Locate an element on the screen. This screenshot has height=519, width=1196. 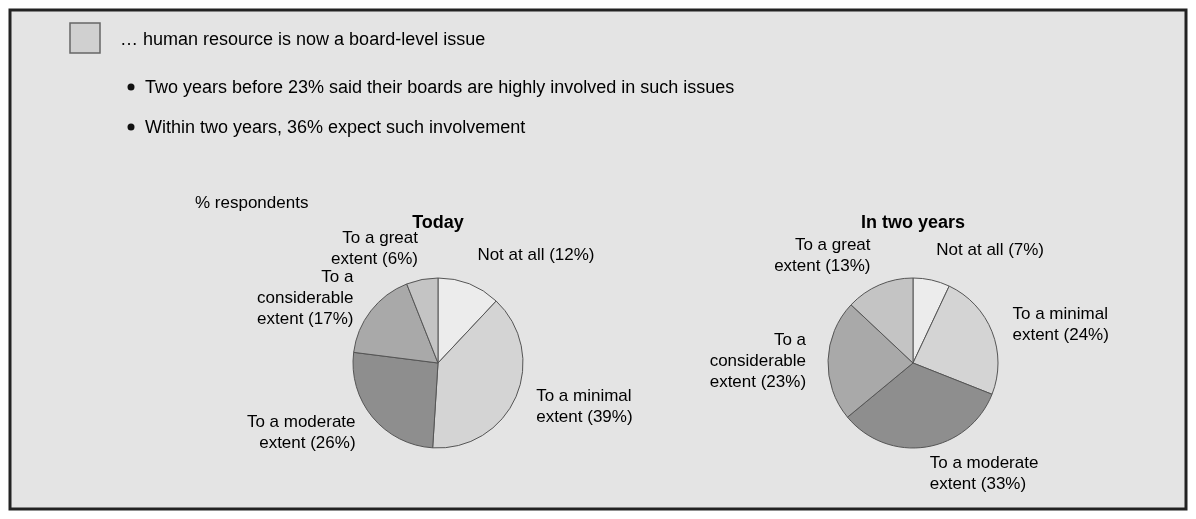
text: … human resource is now a board-level issue is located at coordinates (303, 39).